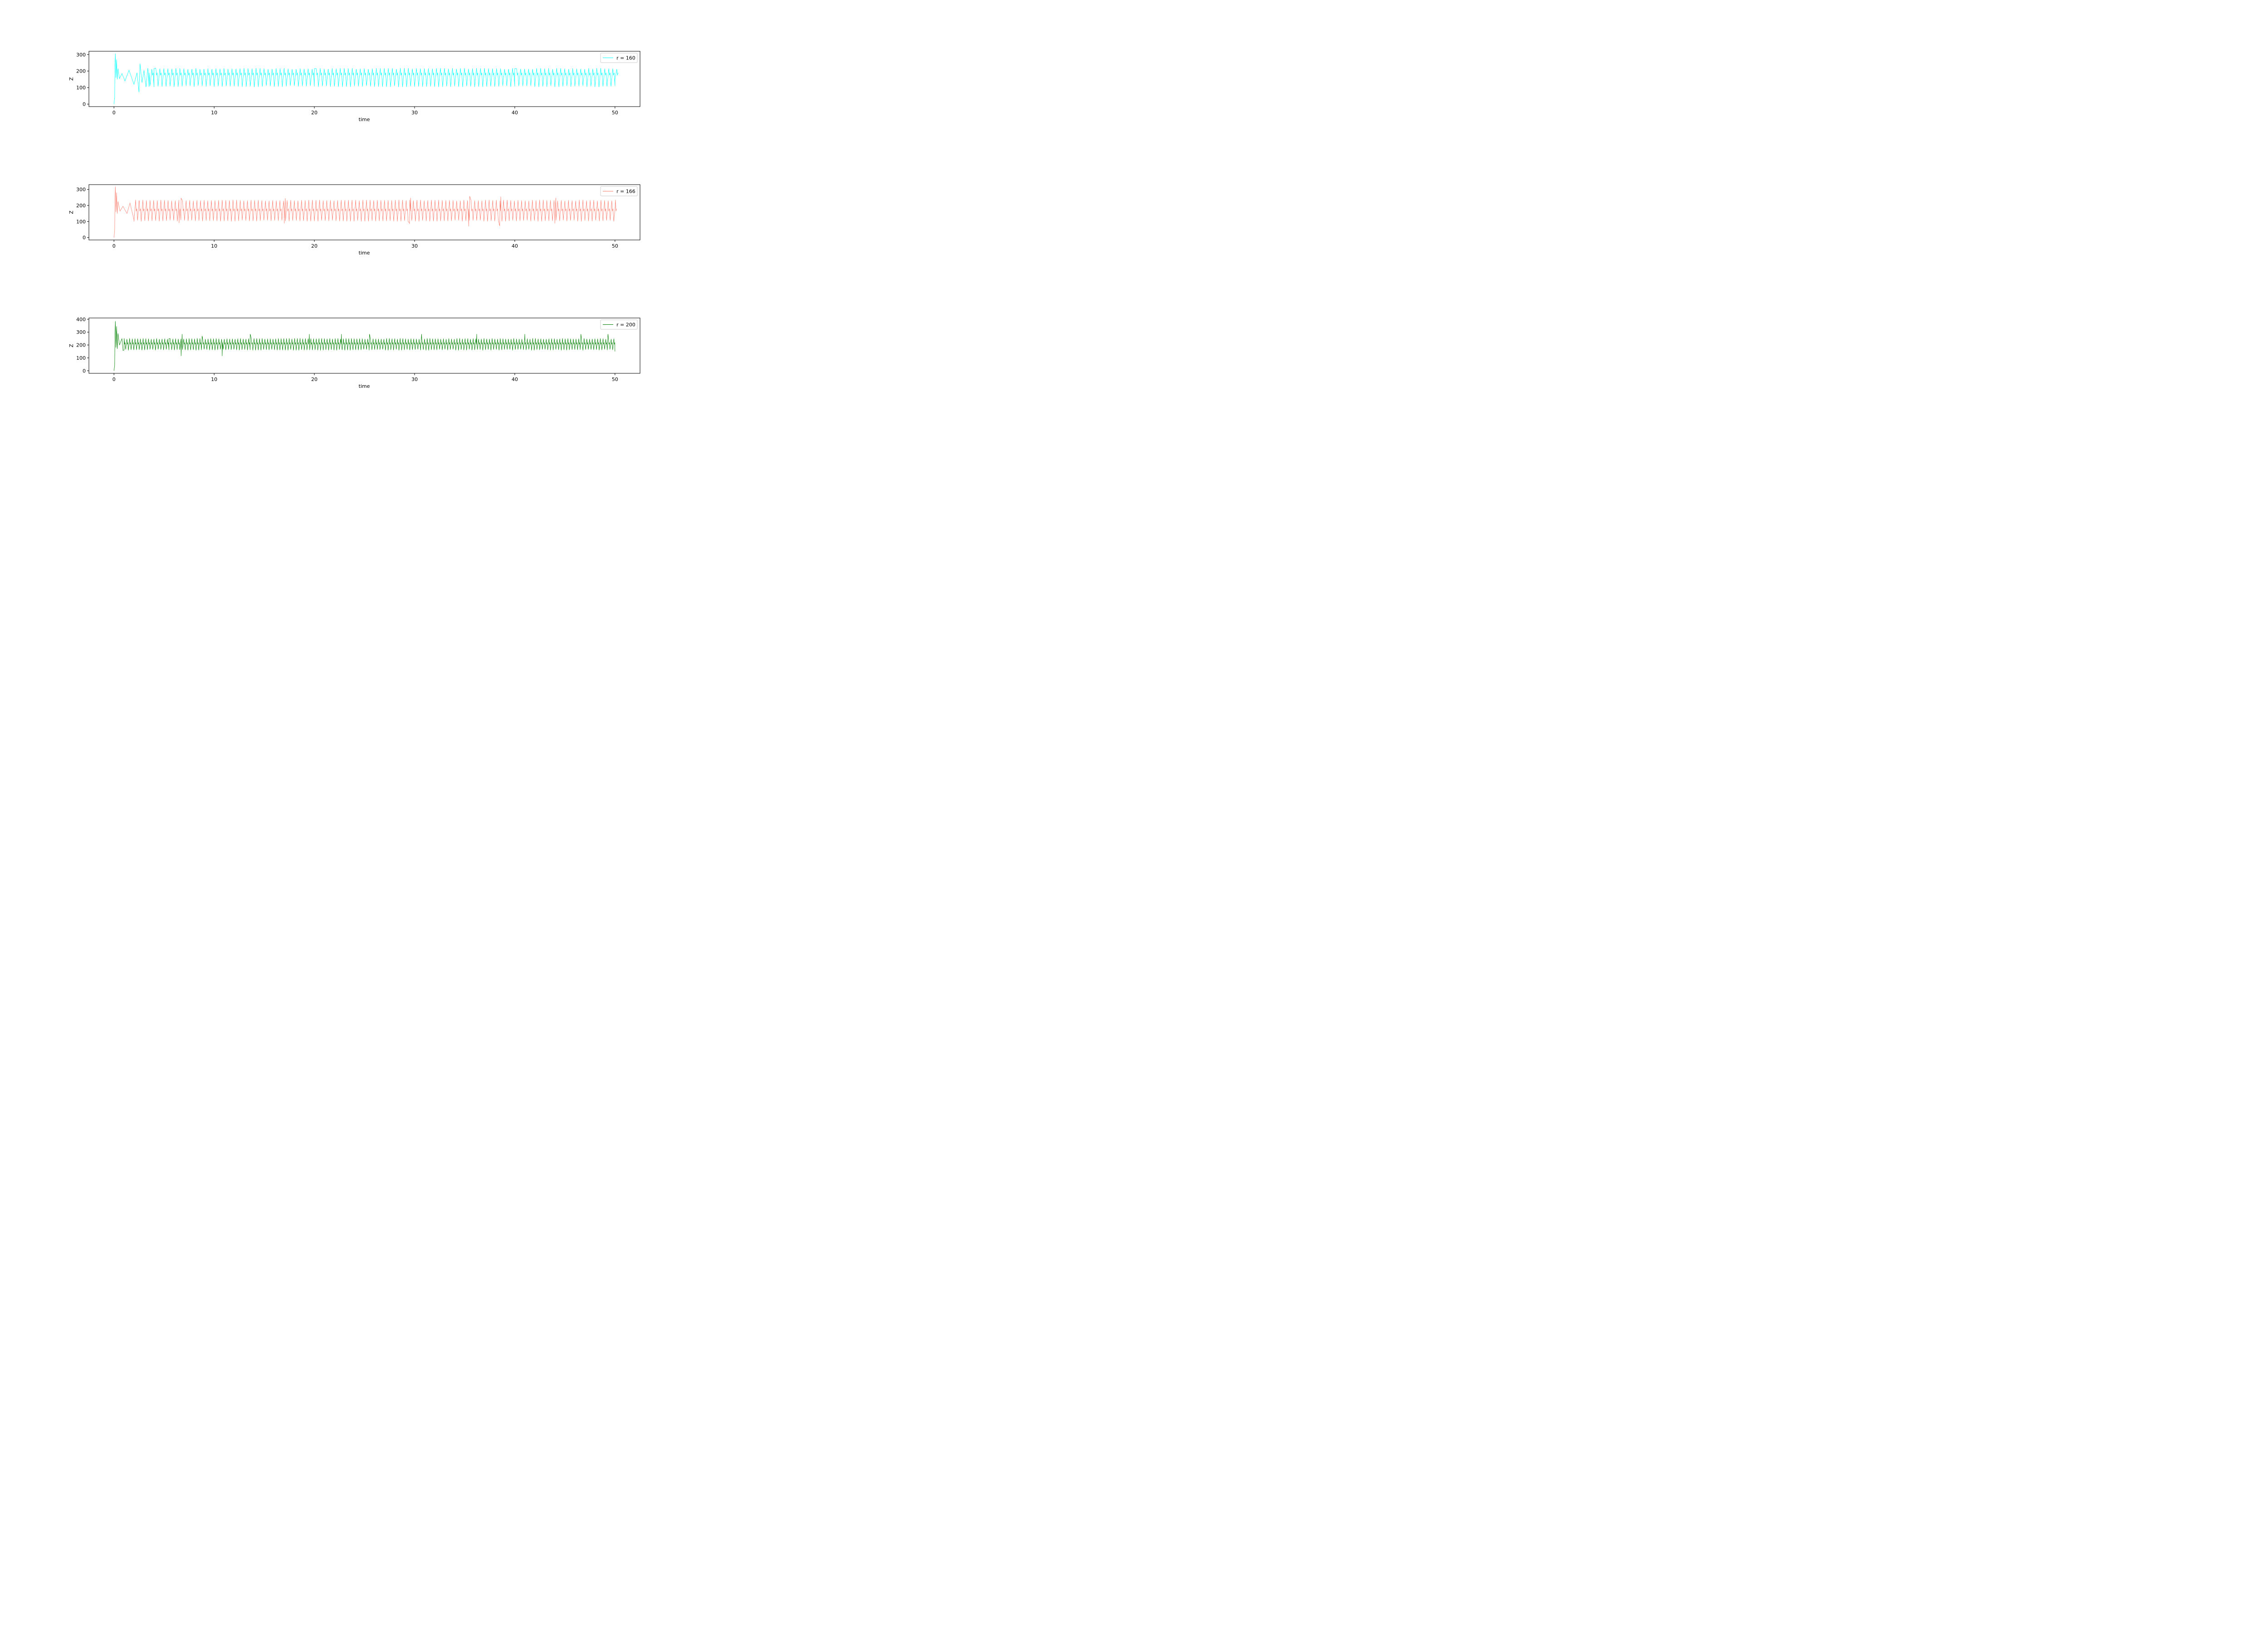  I want to click on subplot-1-series-line, so click(366, 79).